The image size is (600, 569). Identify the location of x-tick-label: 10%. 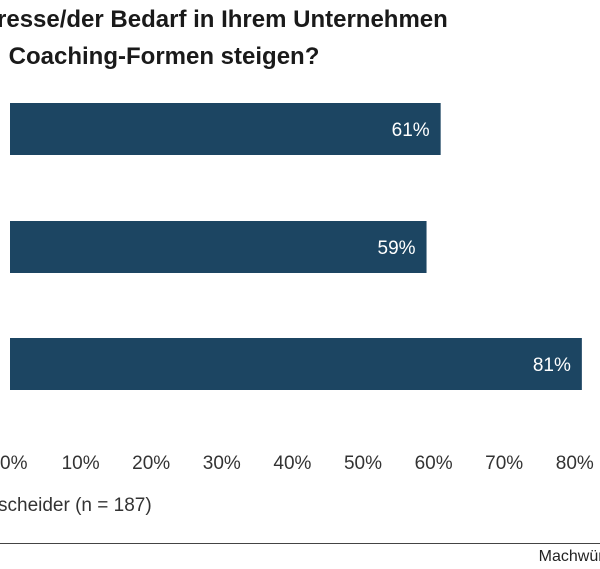
(81, 463).